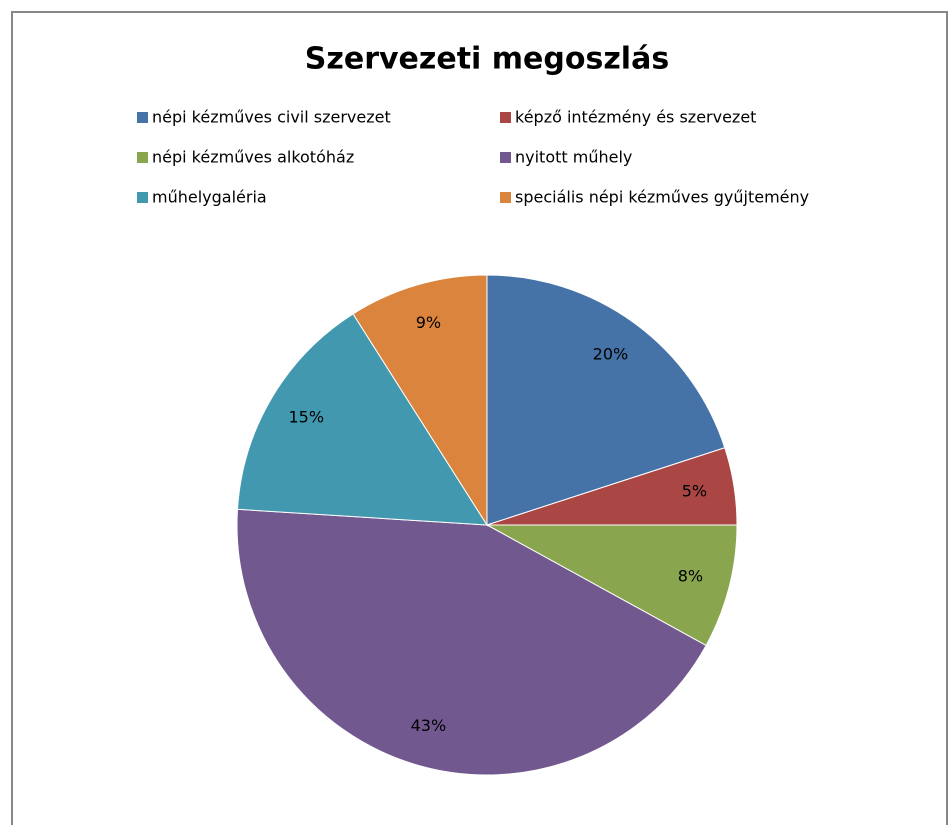 The height and width of the screenshot is (825, 950). I want to click on chart-title: Szervezeti megoszlás, so click(487, 59).